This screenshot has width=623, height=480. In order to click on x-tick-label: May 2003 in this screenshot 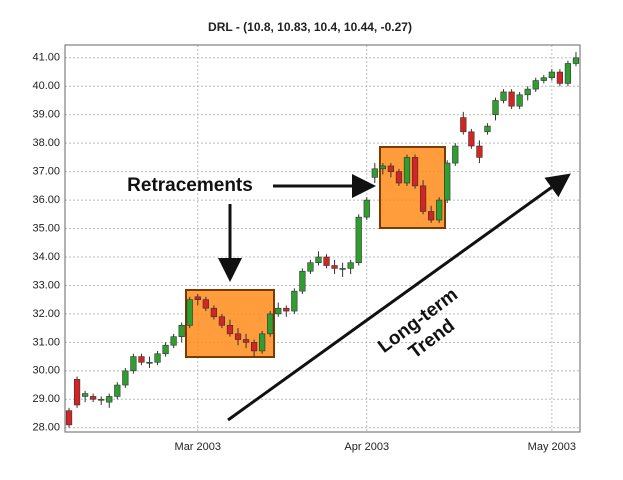, I will do `click(552, 447)`.